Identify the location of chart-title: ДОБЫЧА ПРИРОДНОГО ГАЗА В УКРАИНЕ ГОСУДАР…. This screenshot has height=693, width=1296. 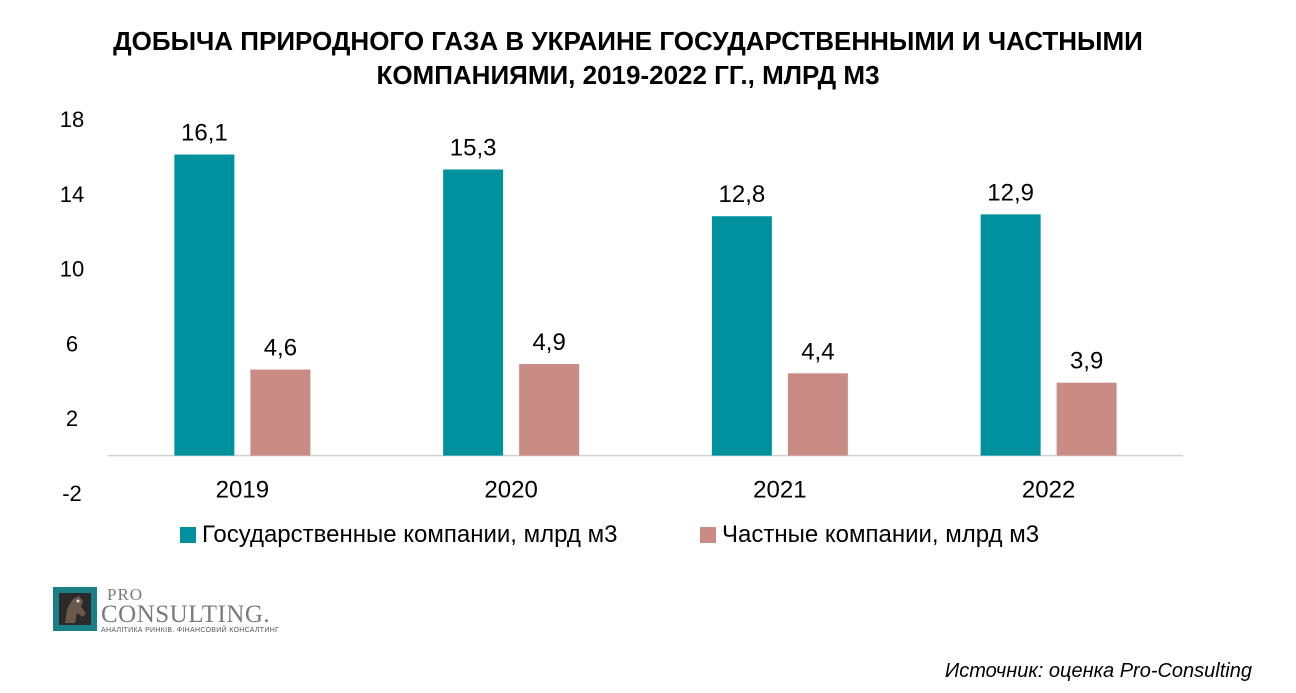
(628, 58).